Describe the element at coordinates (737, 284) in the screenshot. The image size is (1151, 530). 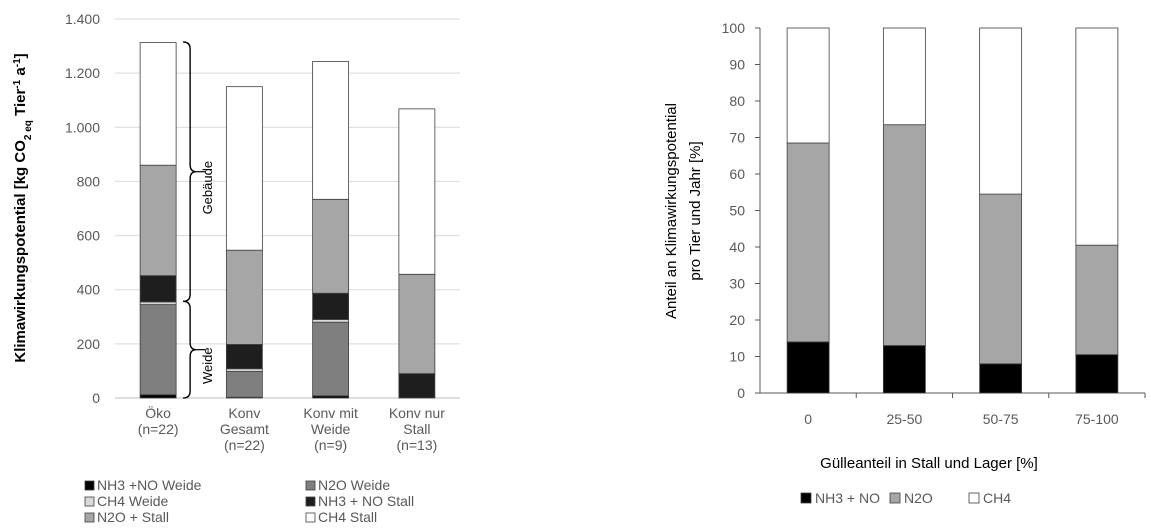
I see `y-tick-label: 30` at that location.